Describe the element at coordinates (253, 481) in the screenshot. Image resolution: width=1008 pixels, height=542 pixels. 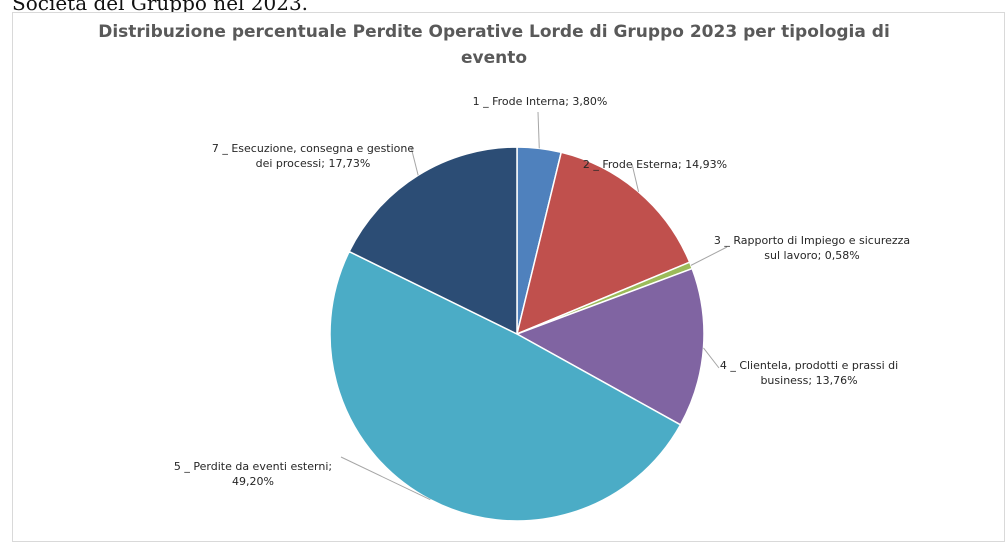
I see `data-label-5-line-2: 49,20%` at that location.